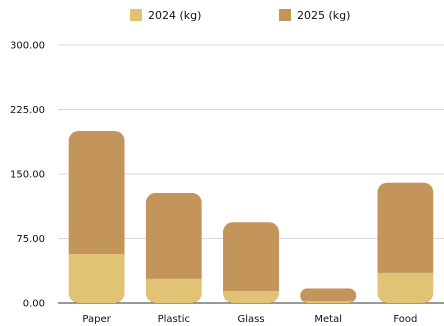 This screenshot has width=444, height=326. What do you see at coordinates (405, 319) in the screenshot?
I see `x-tick-label: Food` at bounding box center [405, 319].